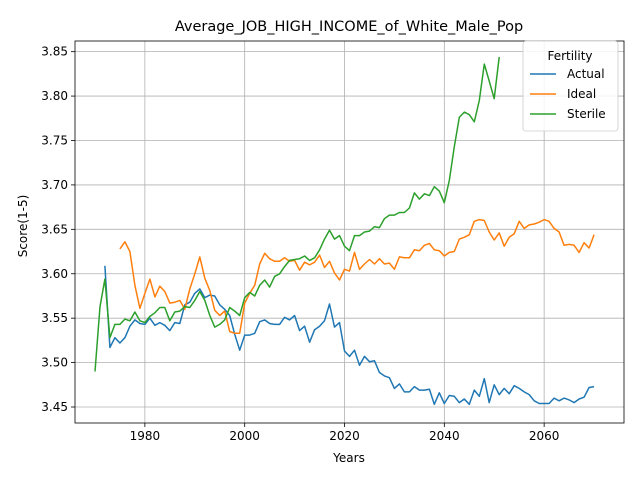 This screenshot has width=640, height=484. Describe the element at coordinates (54, 96) in the screenshot. I see `y-tick-label: 3.80` at that location.